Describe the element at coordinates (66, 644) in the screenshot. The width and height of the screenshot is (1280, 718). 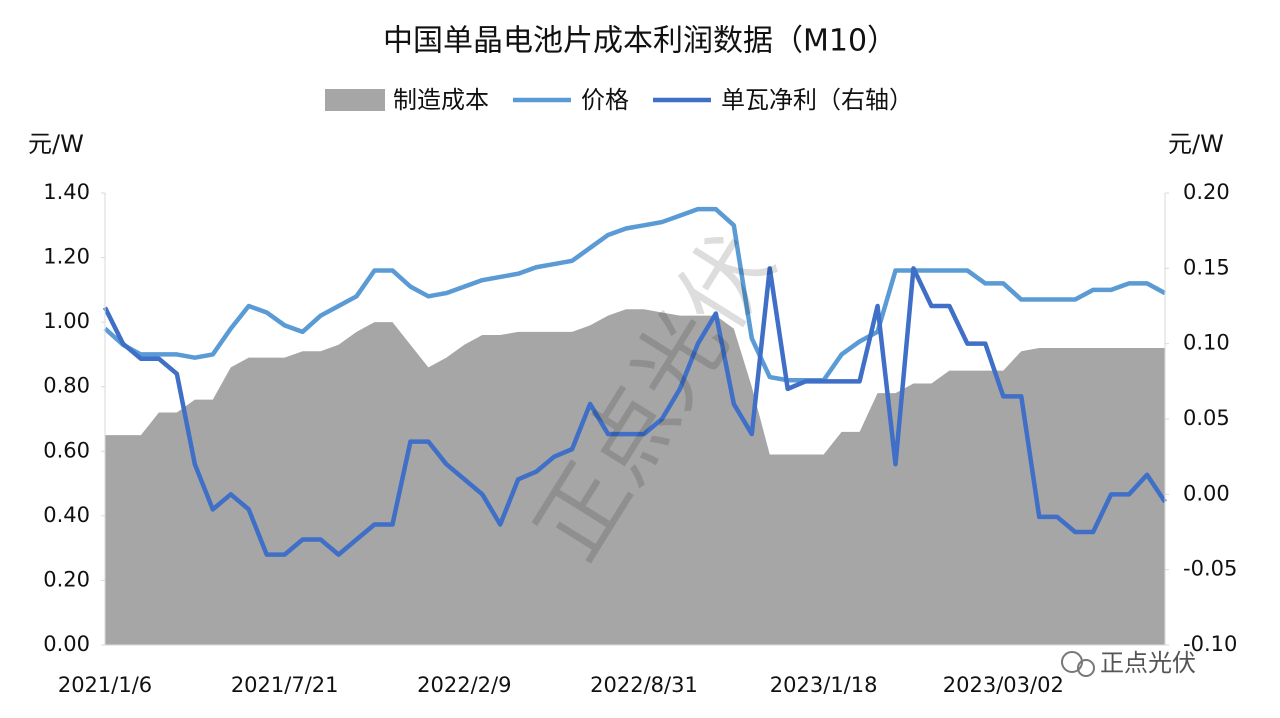
I see `y-tick-label: 0.00` at that location.